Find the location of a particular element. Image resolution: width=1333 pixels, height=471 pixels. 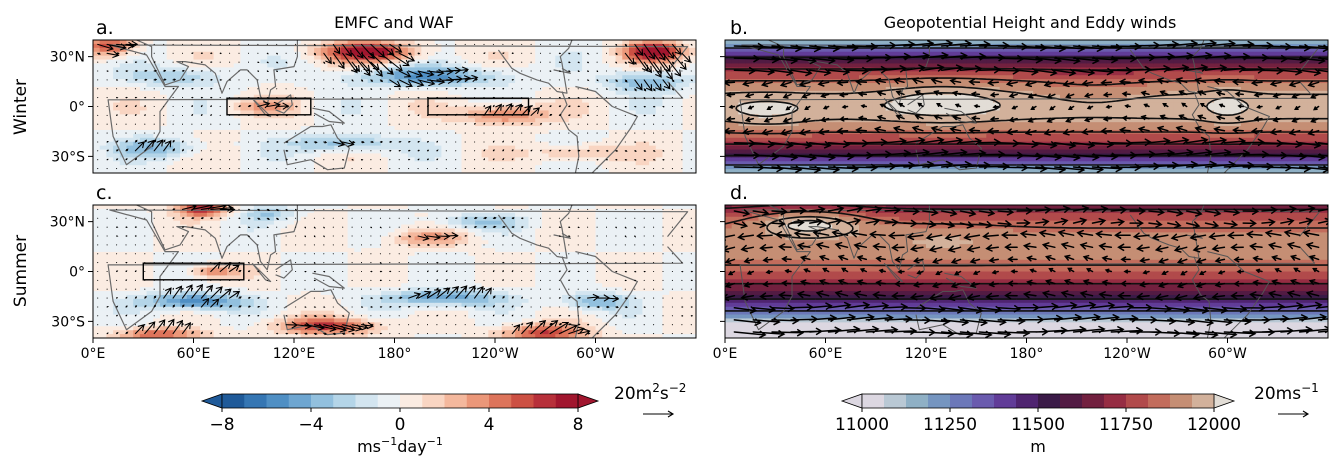

colorbar-tick-label: 12000 is located at coordinates (1214, 425).